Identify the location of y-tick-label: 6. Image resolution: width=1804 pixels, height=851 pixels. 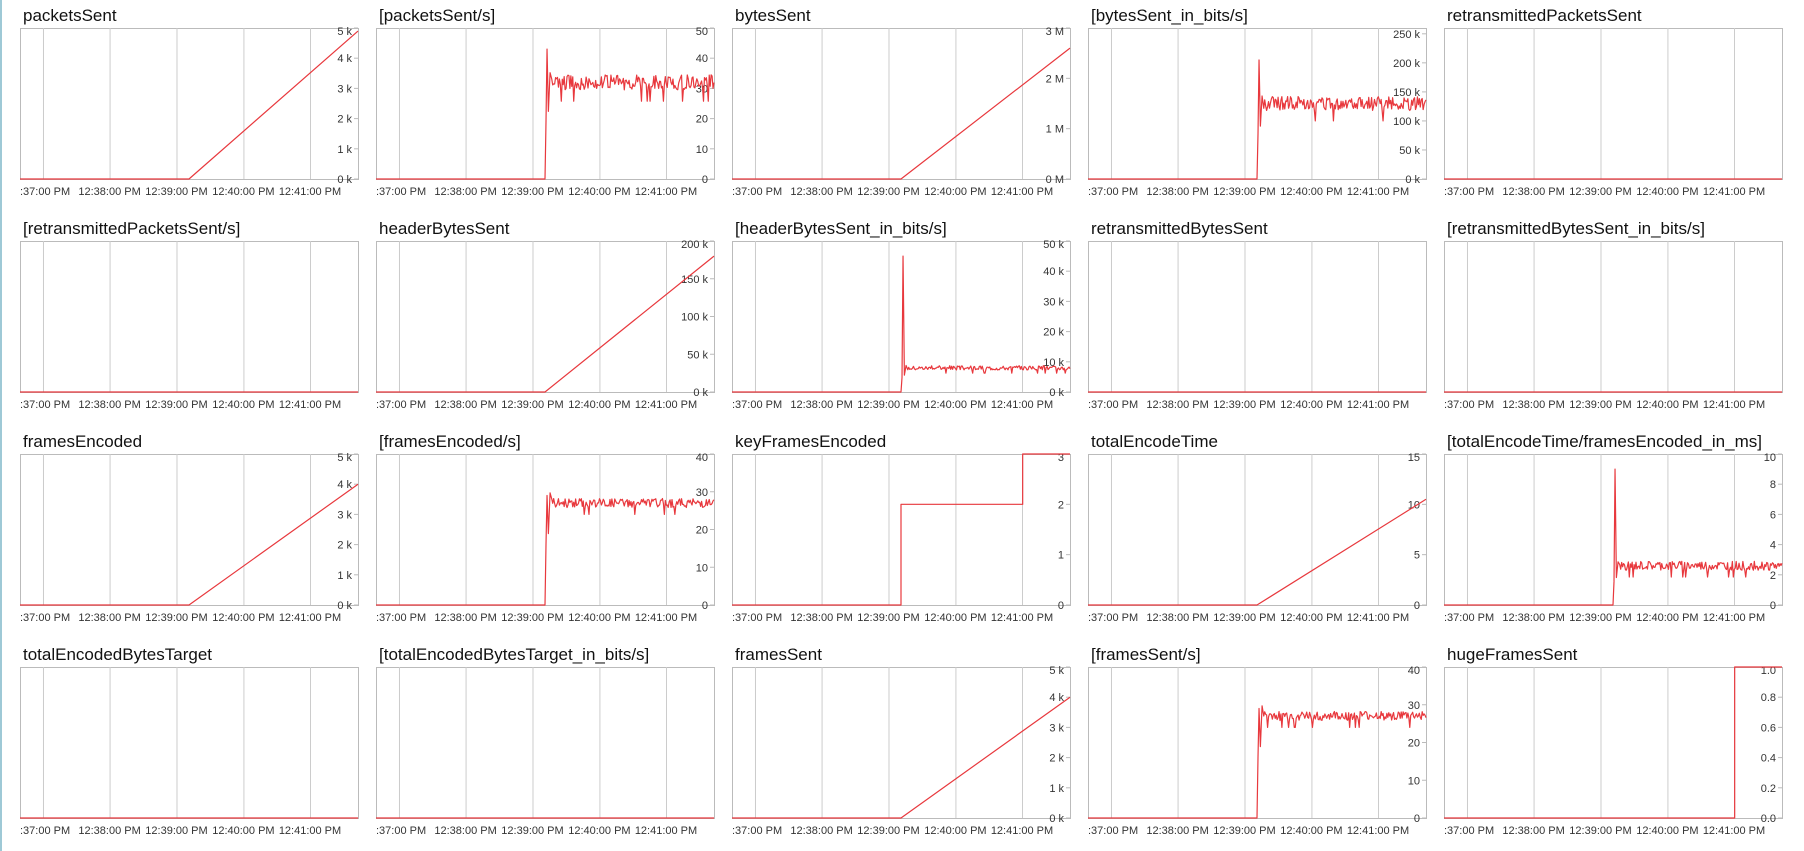
(1773, 515).